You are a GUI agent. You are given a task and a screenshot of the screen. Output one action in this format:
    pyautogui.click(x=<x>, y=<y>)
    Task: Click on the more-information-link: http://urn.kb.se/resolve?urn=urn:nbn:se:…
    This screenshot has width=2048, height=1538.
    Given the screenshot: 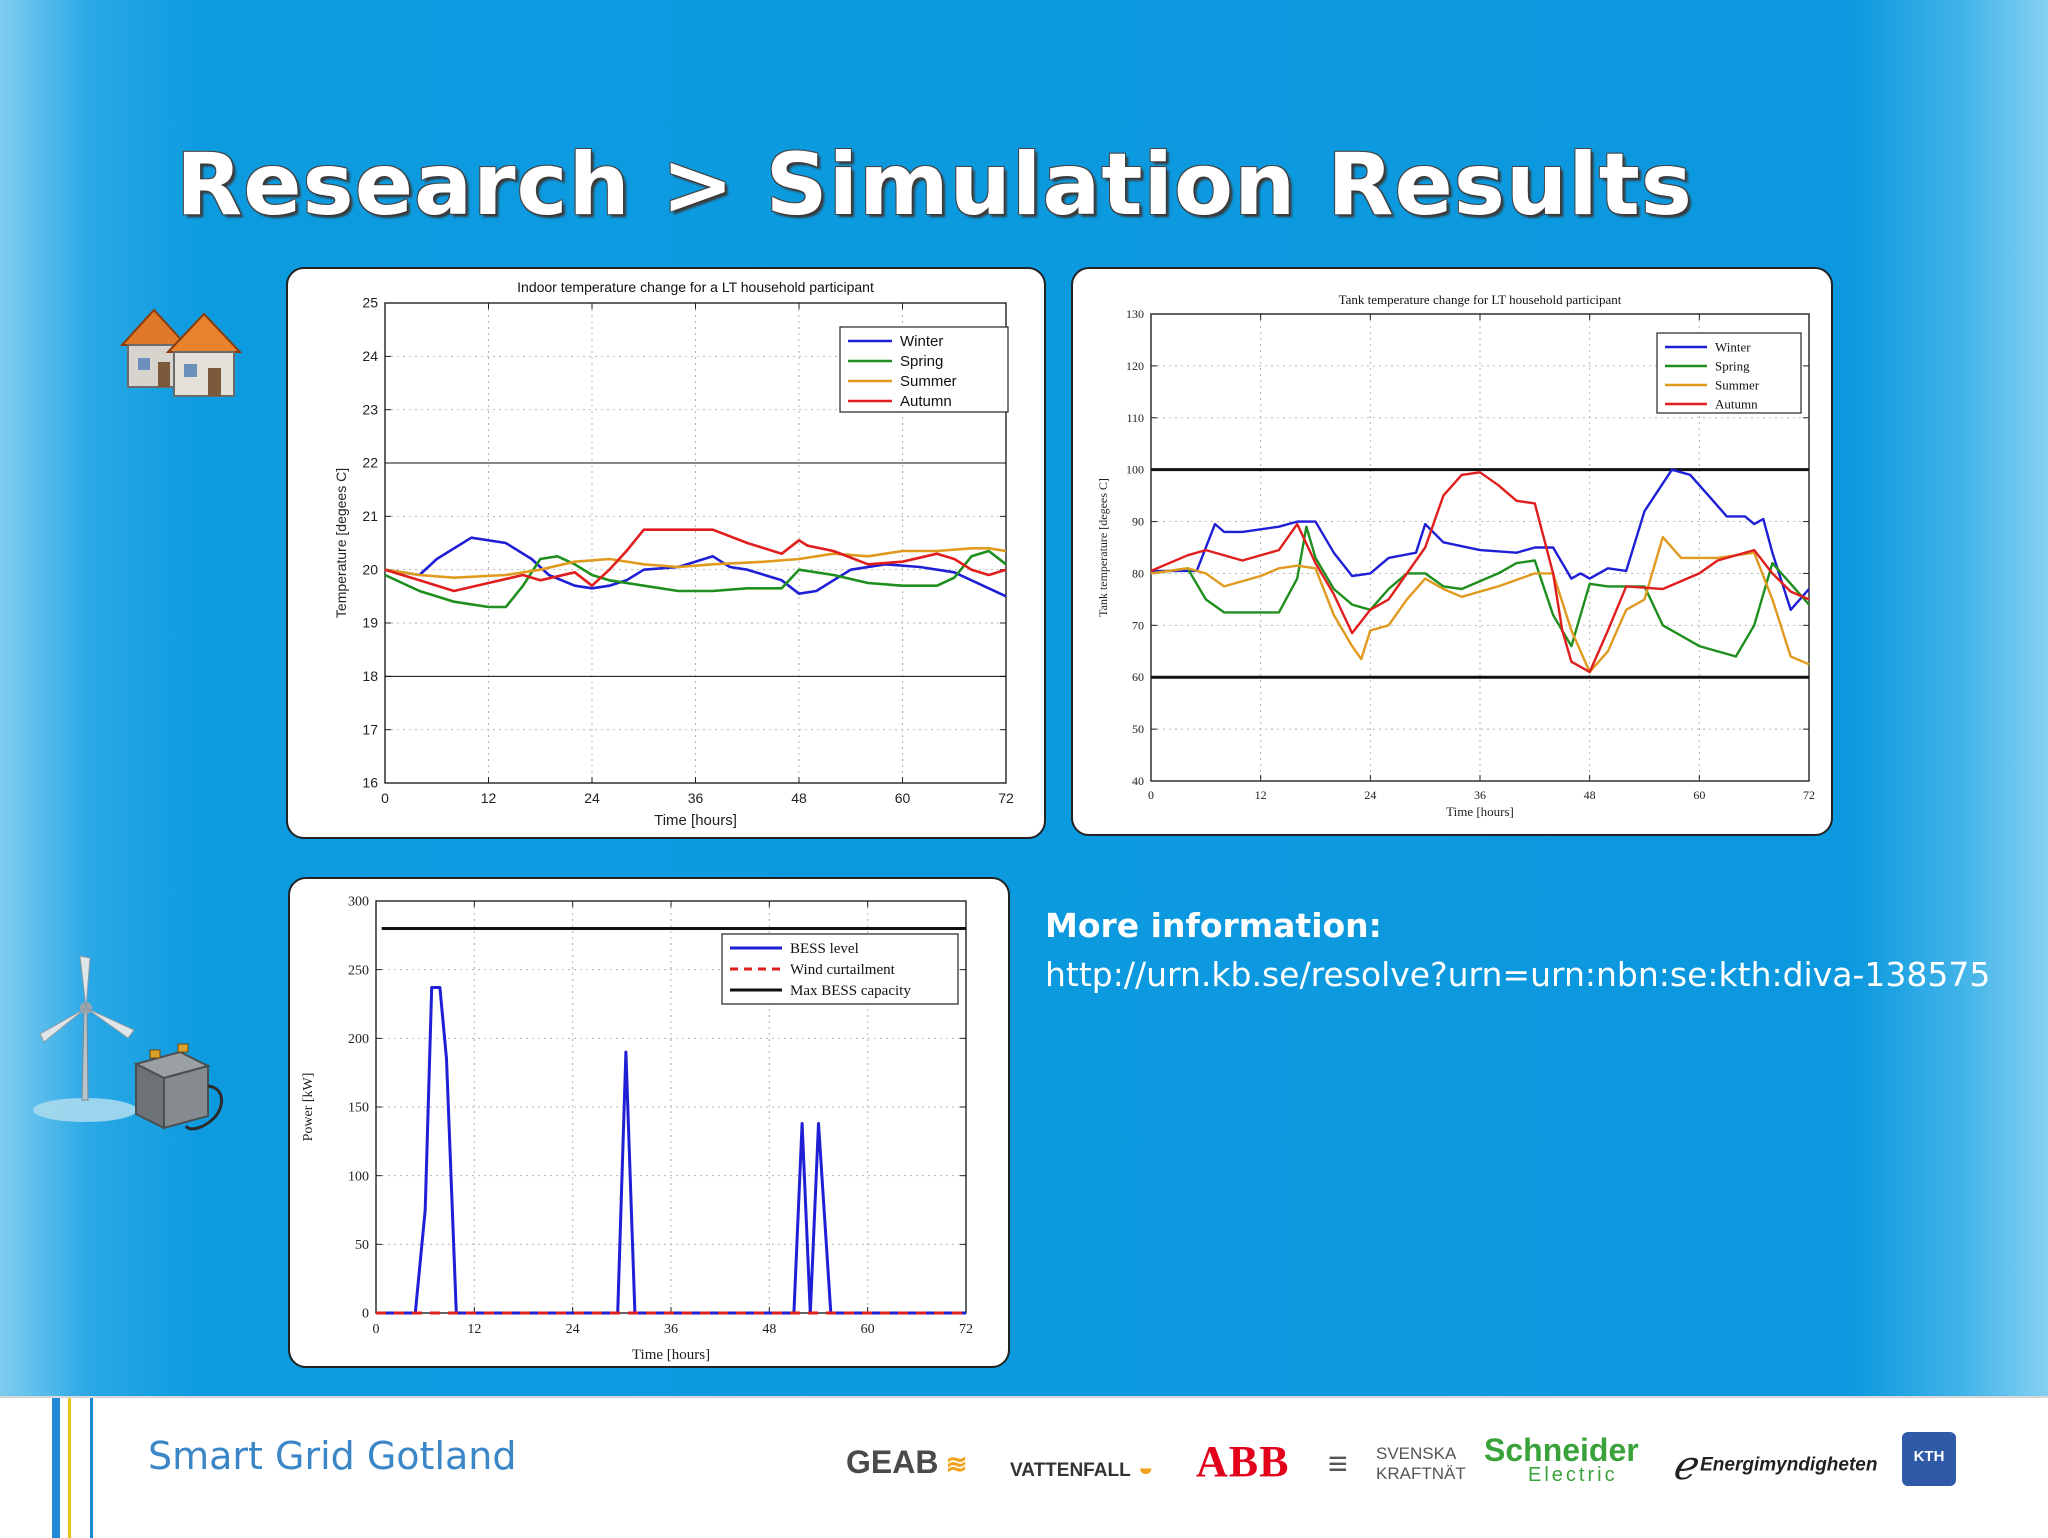 What is the action you would take?
    pyautogui.click(x=1518, y=974)
    